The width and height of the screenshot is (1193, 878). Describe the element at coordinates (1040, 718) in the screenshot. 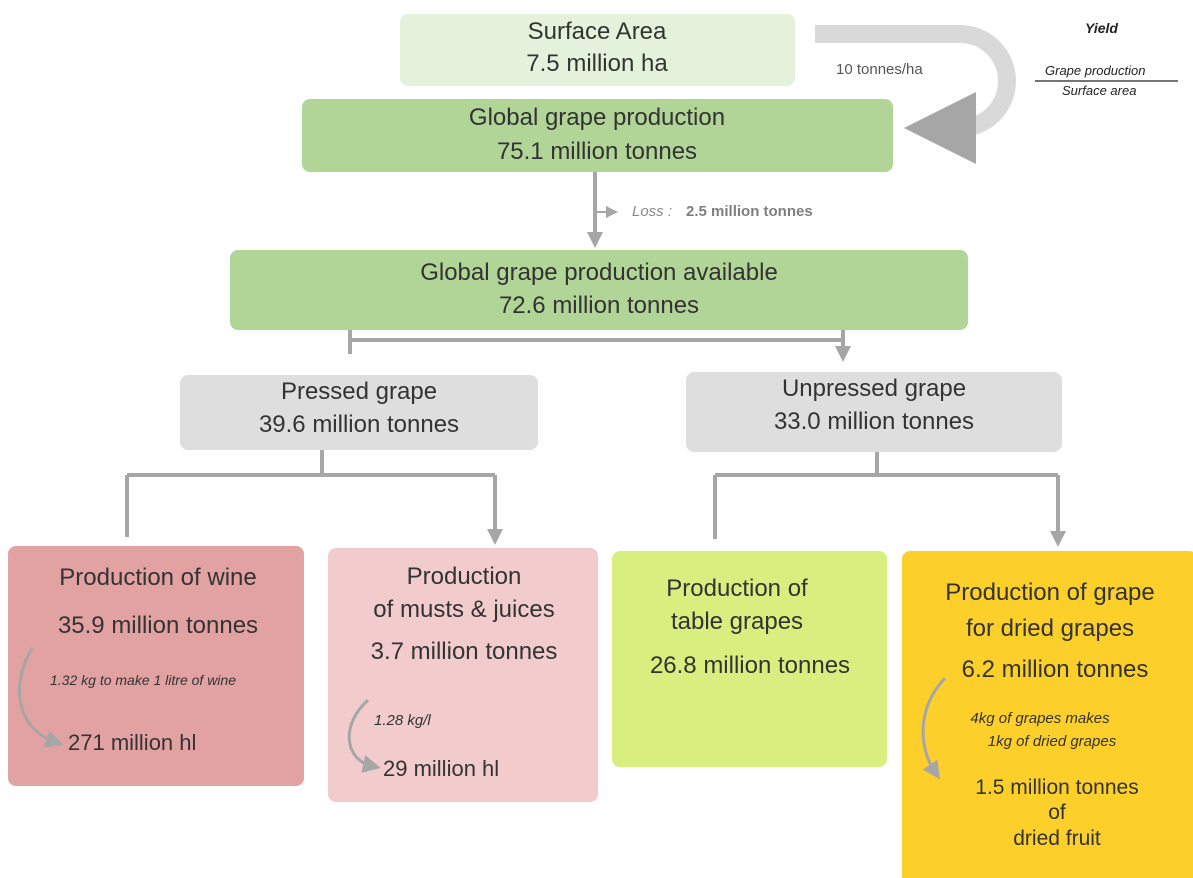

I see `dried-conversion-line: 4kg of grapes makes` at that location.